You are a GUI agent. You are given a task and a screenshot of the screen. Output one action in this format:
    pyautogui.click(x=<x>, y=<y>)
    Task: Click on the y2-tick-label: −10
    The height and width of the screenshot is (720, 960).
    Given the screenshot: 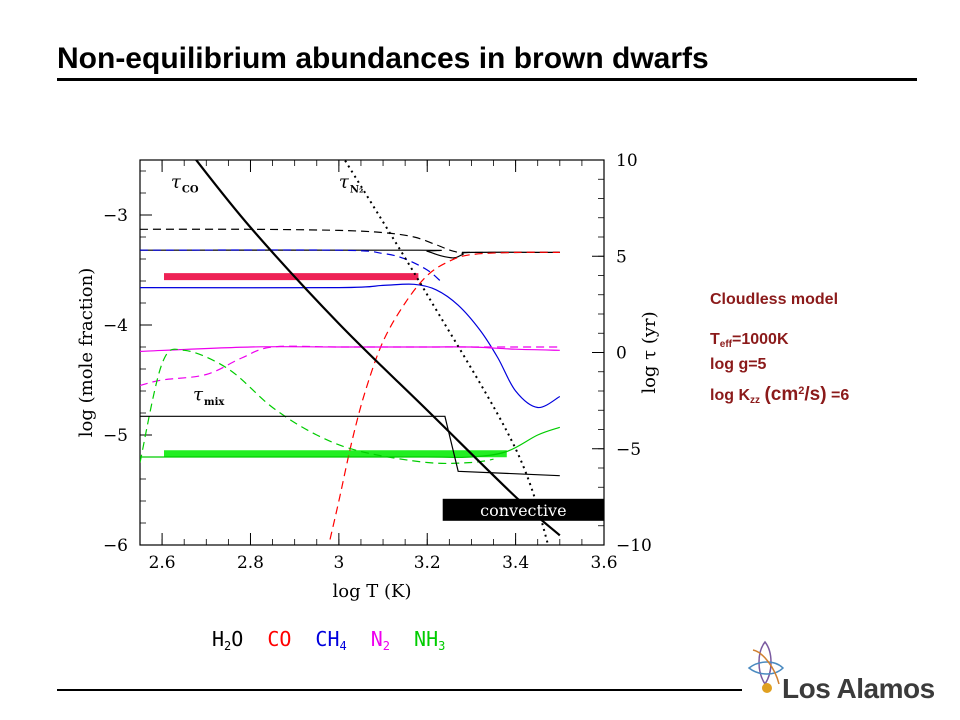 What is the action you would take?
    pyautogui.click(x=634, y=546)
    